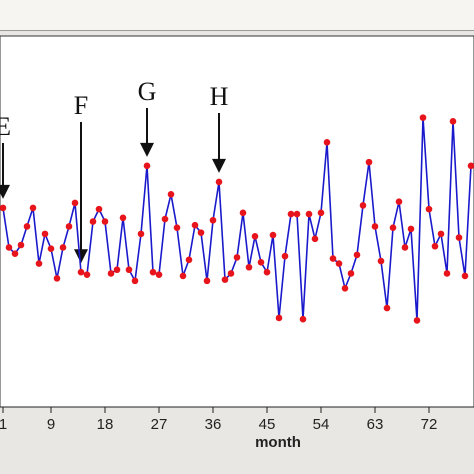 The height and width of the screenshot is (474, 474). Describe the element at coordinates (429, 424) in the screenshot. I see `x-tick-label: 72` at that location.